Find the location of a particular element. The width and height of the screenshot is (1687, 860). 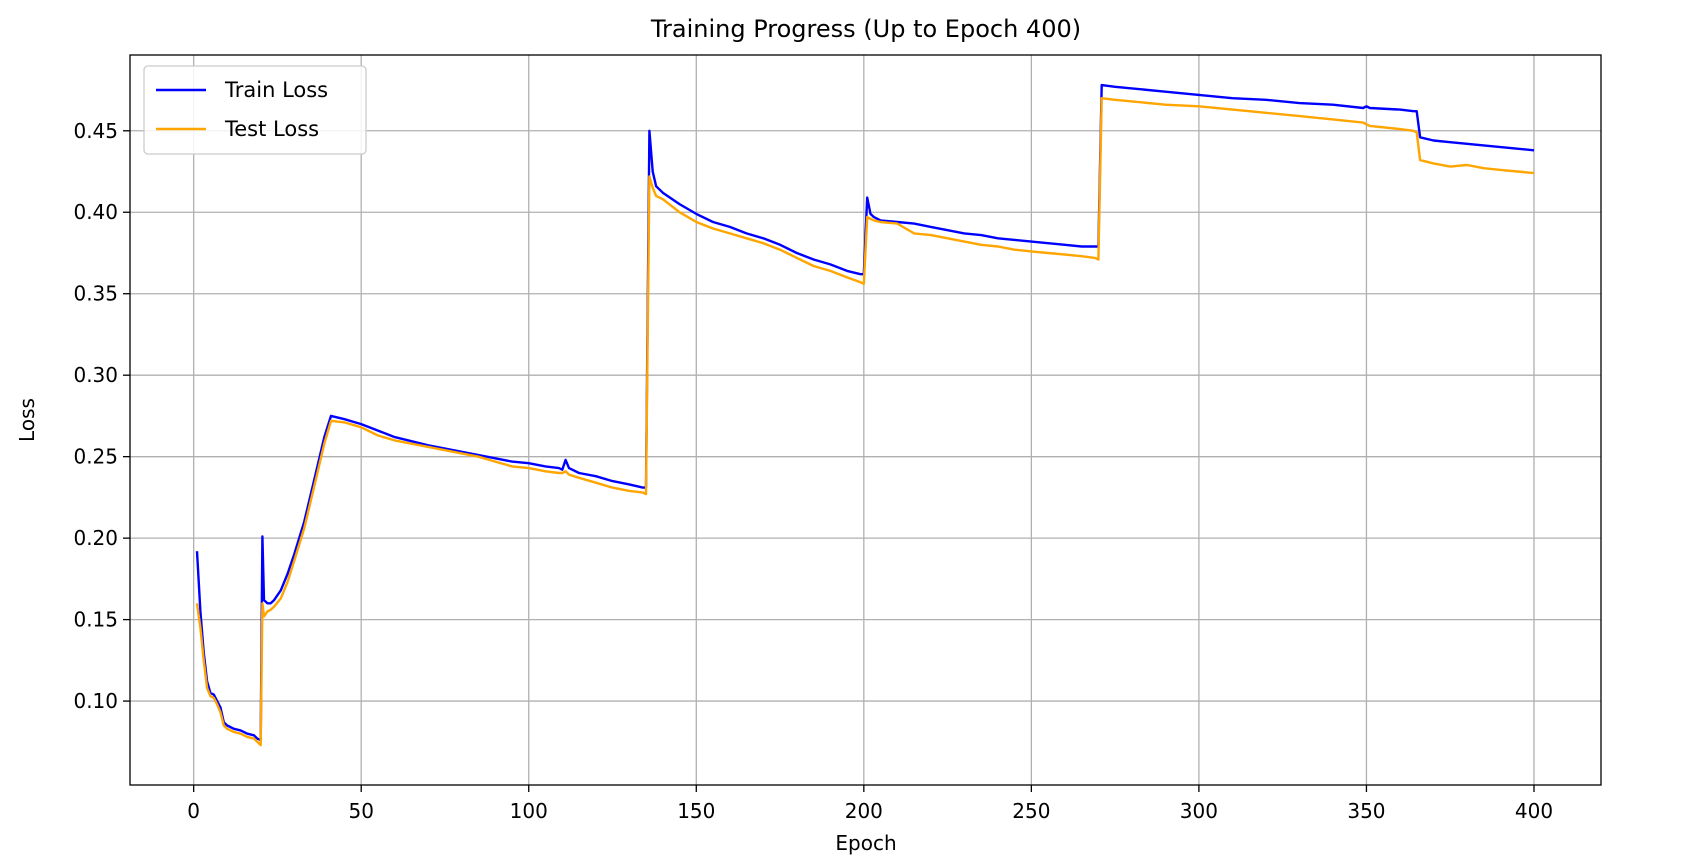

x-tick-label: 200 is located at coordinates (864, 811).